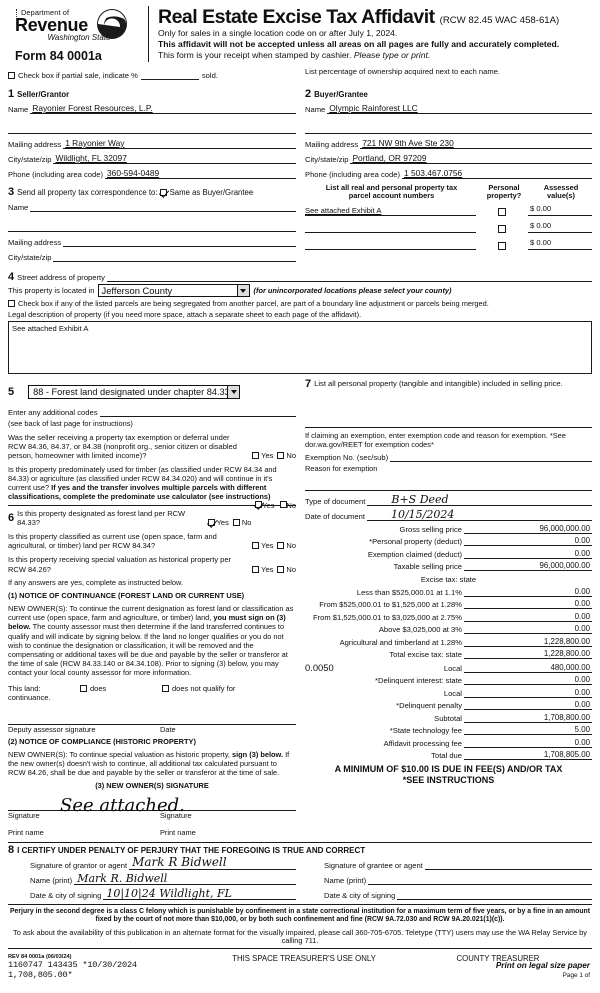 Image resolution: width=600 pixels, height=993 pixels. I want to click on s5-q2-no-checkbox, so click(283, 505).